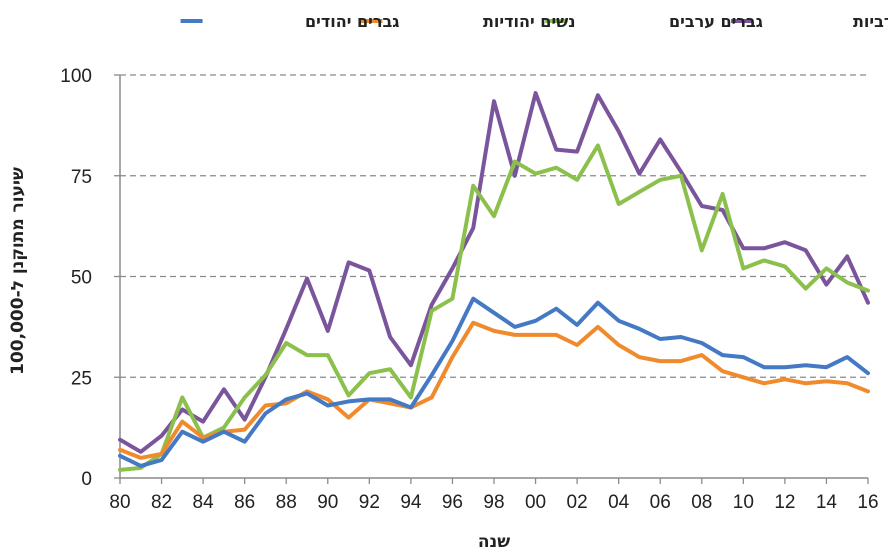  Describe the element at coordinates (161, 502) in the screenshot. I see `x-tick-label: 82` at that location.